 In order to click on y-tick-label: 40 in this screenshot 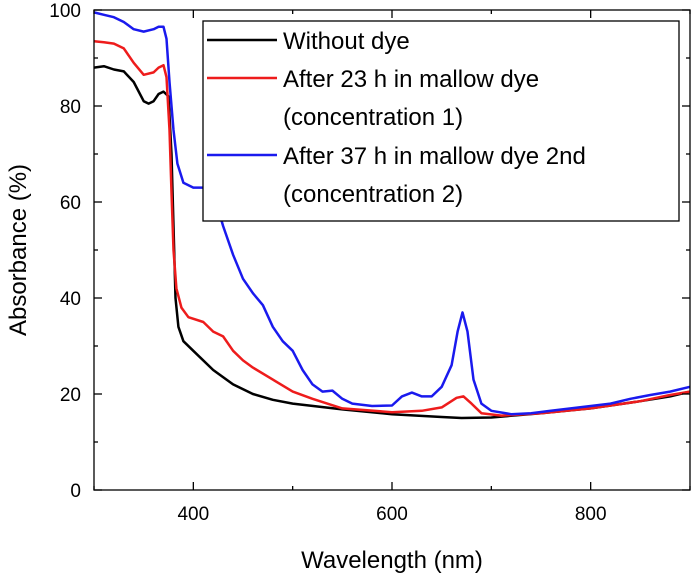, I will do `click(70, 299)`.